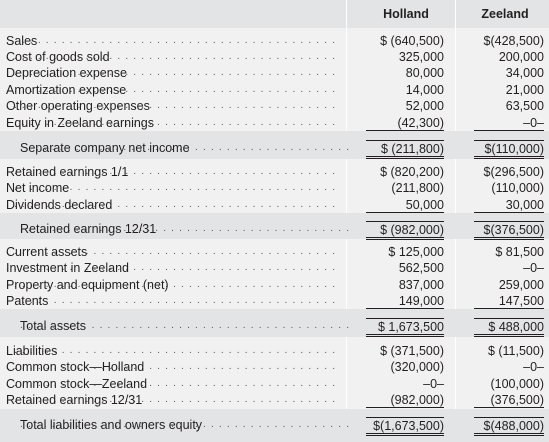  I want to click on zeeland-value: $(428,500), so click(513, 41).